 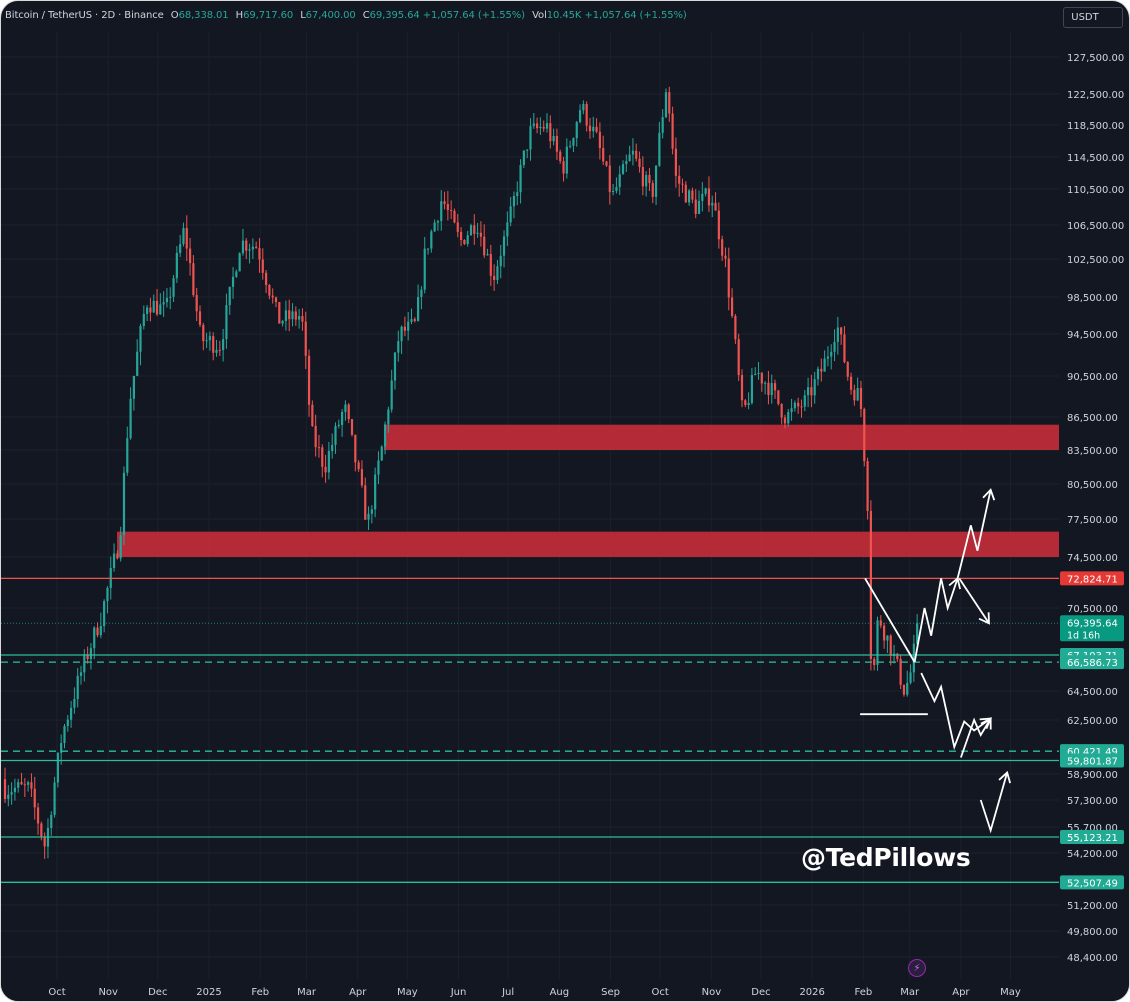 What do you see at coordinates (1092, 662) in the screenshot?
I see `price-level-badge: 66,586.73` at bounding box center [1092, 662].